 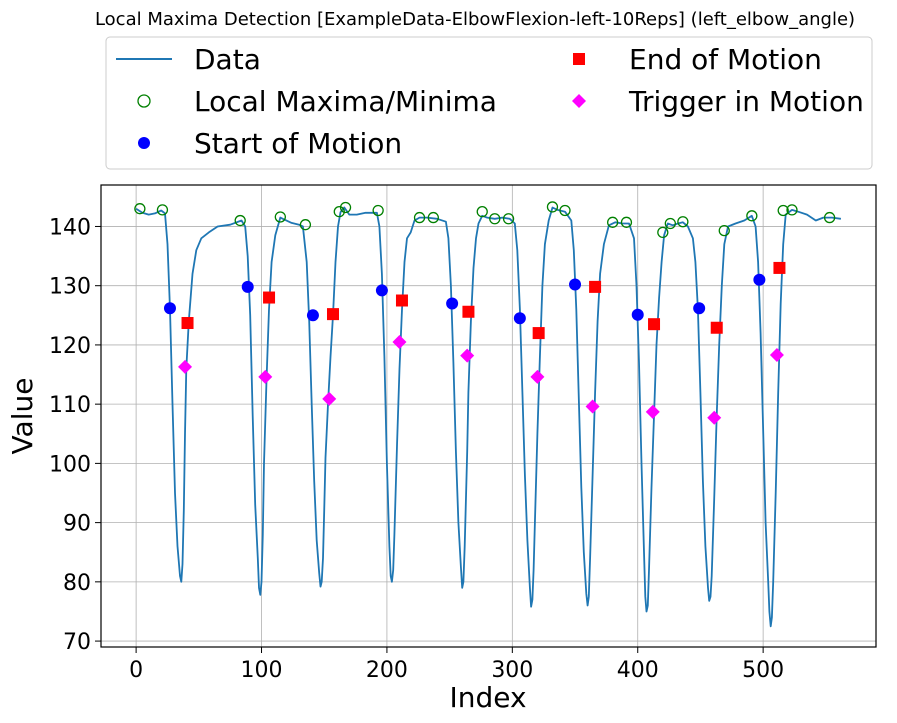 What do you see at coordinates (70, 346) in the screenshot?
I see `y-tick-label: 120` at bounding box center [70, 346].